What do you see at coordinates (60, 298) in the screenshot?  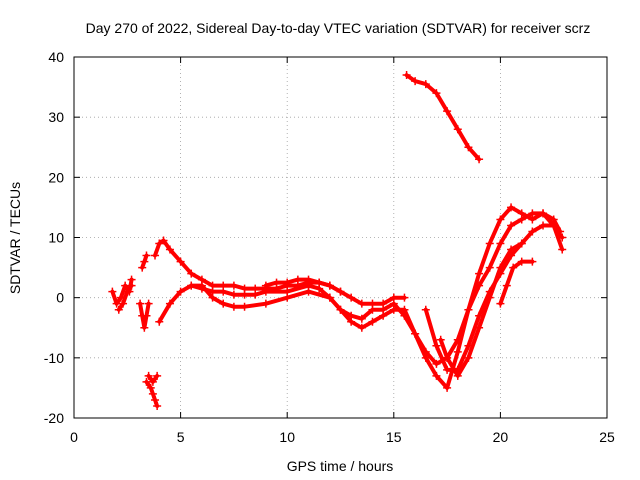 I see `y-tick-label: 0` at bounding box center [60, 298].